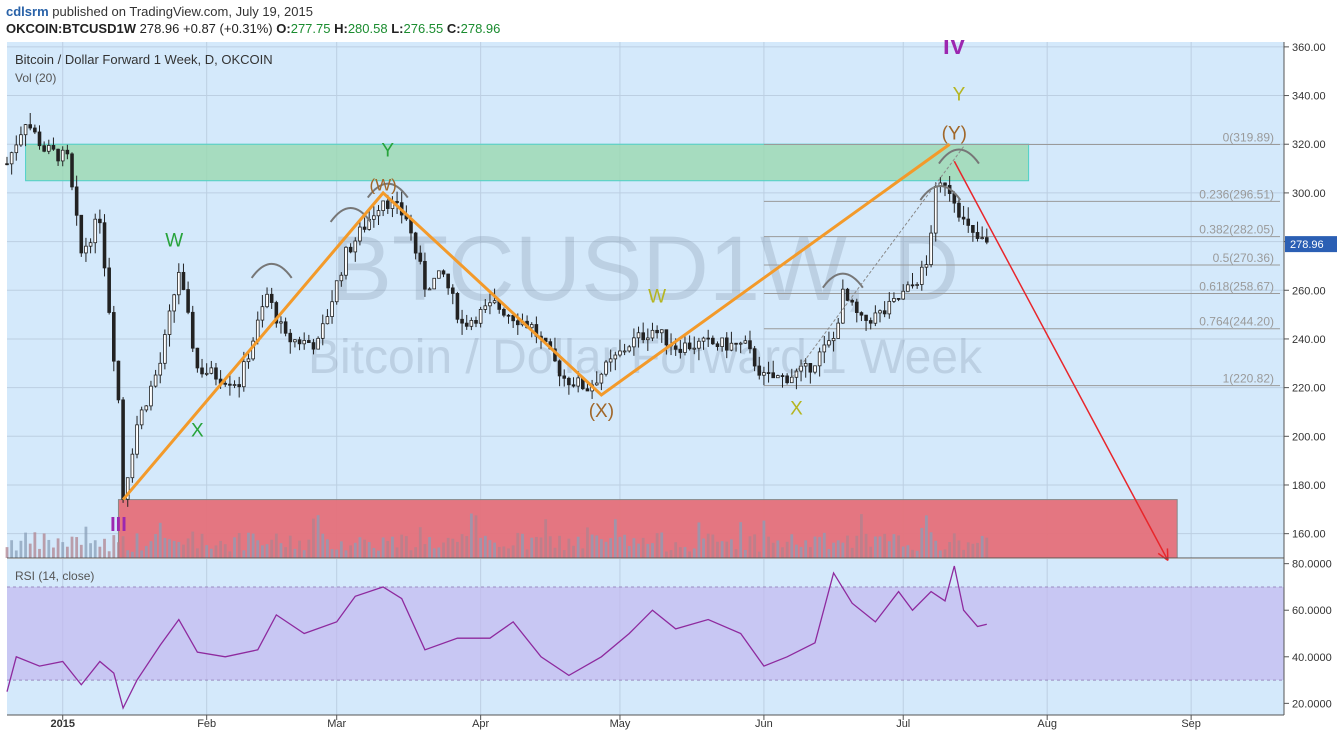 Image resolution: width=1344 pixels, height=742 pixels. What do you see at coordinates (387, 150) in the screenshot?
I see `wave-label: Y` at bounding box center [387, 150].